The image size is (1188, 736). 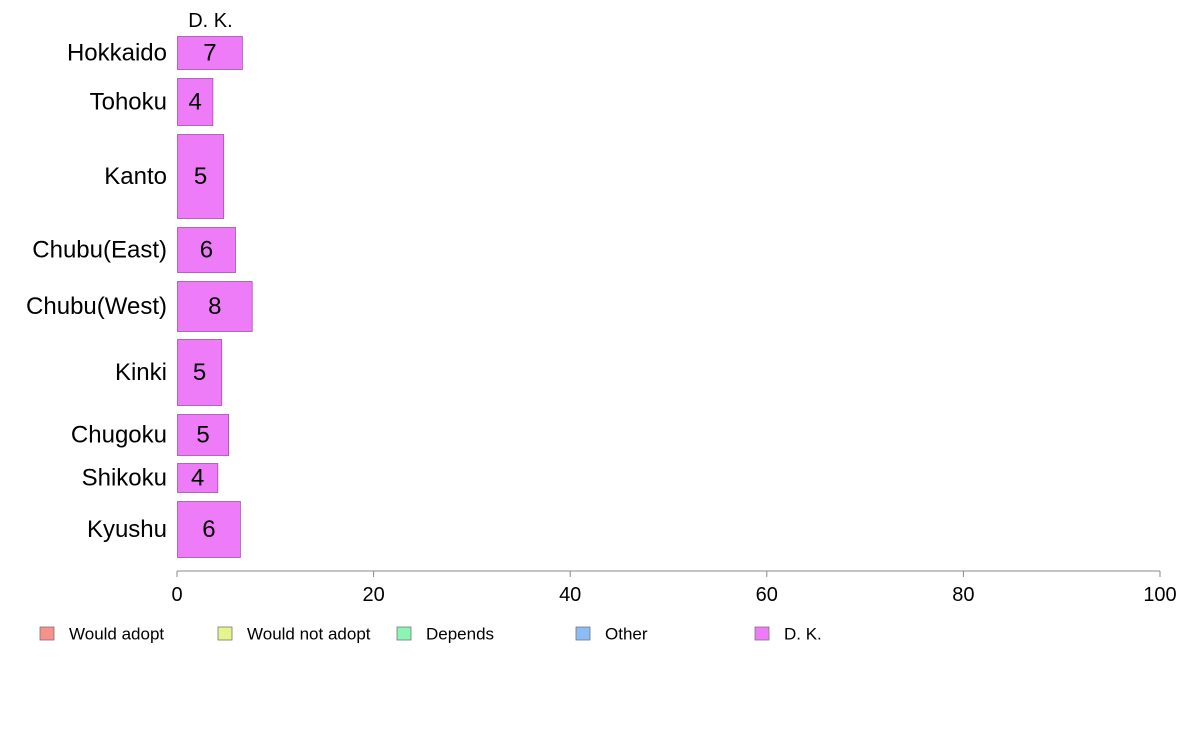 I want to click on category-label-shikoku: Shikoku, so click(x=124, y=478).